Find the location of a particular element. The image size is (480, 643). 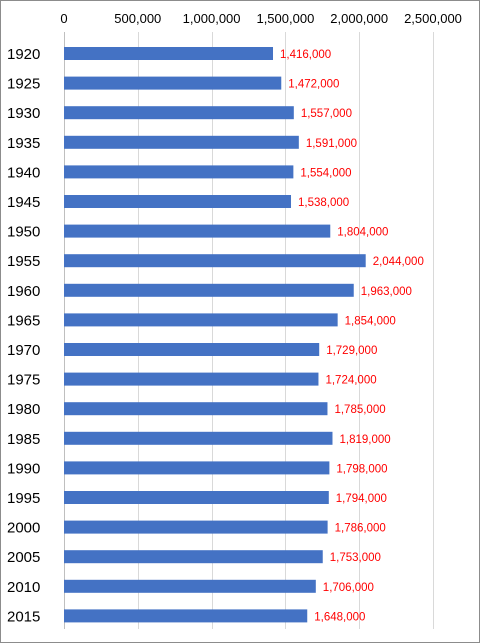

data-label-2010: 1,706,000 is located at coordinates (348, 588).